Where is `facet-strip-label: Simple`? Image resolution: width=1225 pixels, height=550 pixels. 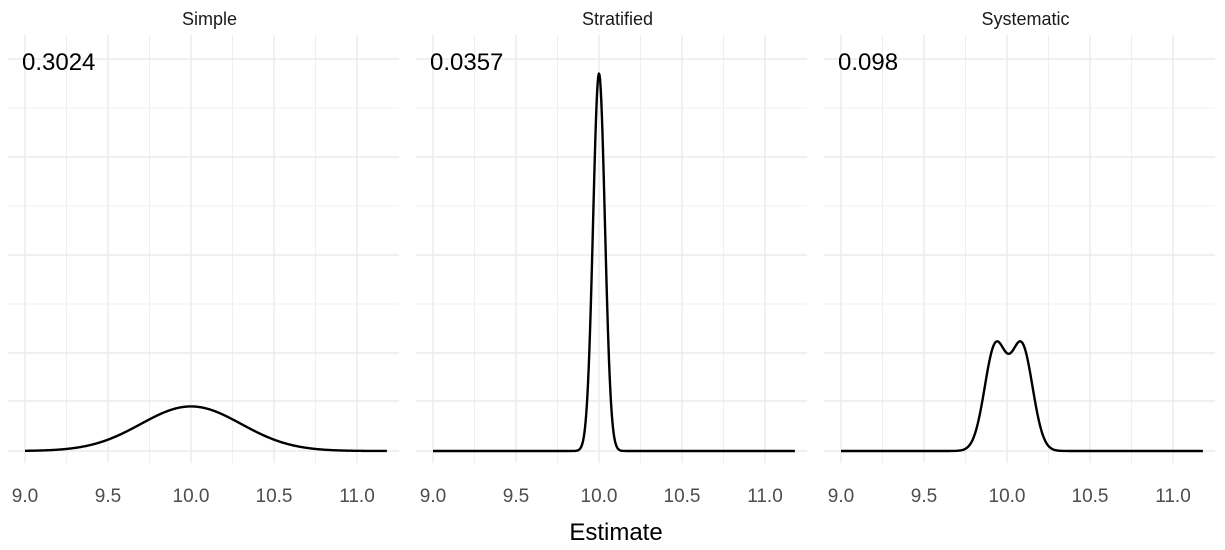
facet-strip-label: Simple is located at coordinates (209, 19).